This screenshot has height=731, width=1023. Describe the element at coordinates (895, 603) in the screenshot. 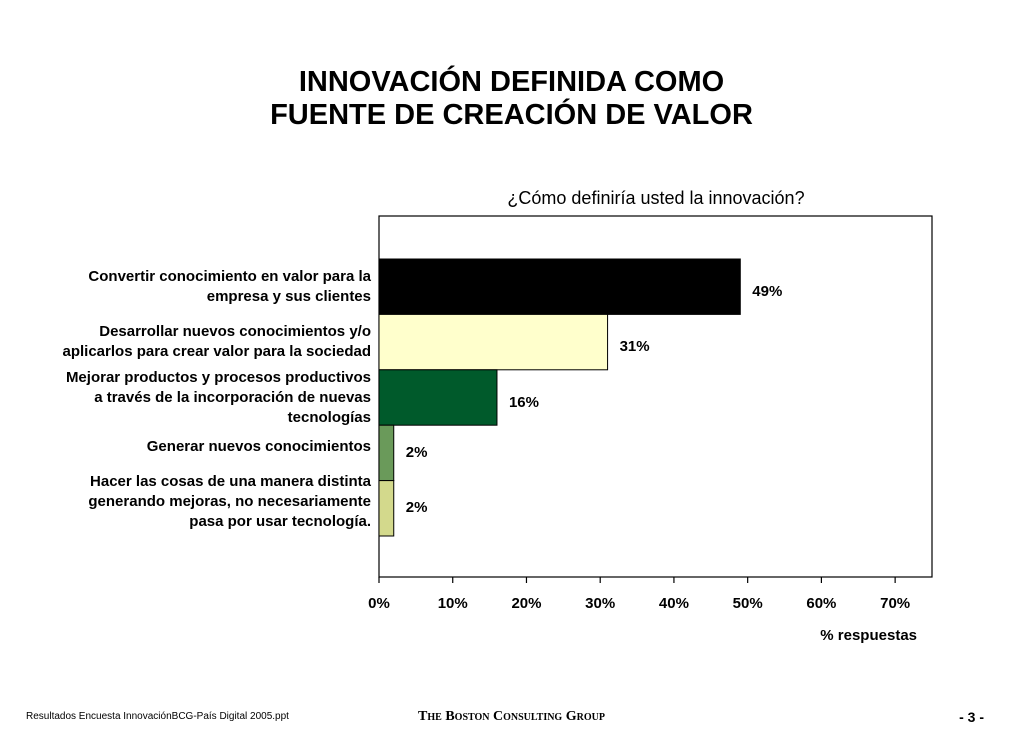

I see `x-tick-label: 70%` at that location.